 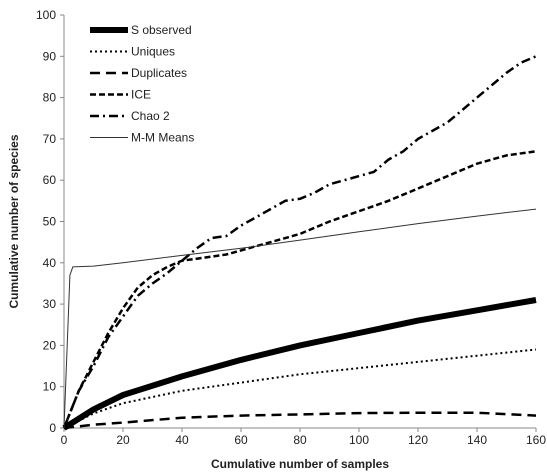 I want to click on legend-label: Duplicates, so click(x=159, y=73).